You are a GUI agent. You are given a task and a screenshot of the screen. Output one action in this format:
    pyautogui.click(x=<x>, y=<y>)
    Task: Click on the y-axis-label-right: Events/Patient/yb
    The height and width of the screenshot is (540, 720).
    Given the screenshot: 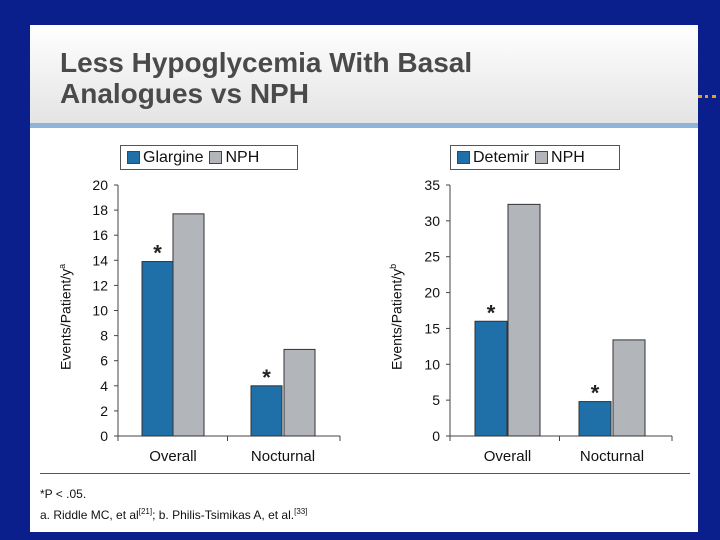 What is the action you would take?
    pyautogui.click(x=396, y=316)
    